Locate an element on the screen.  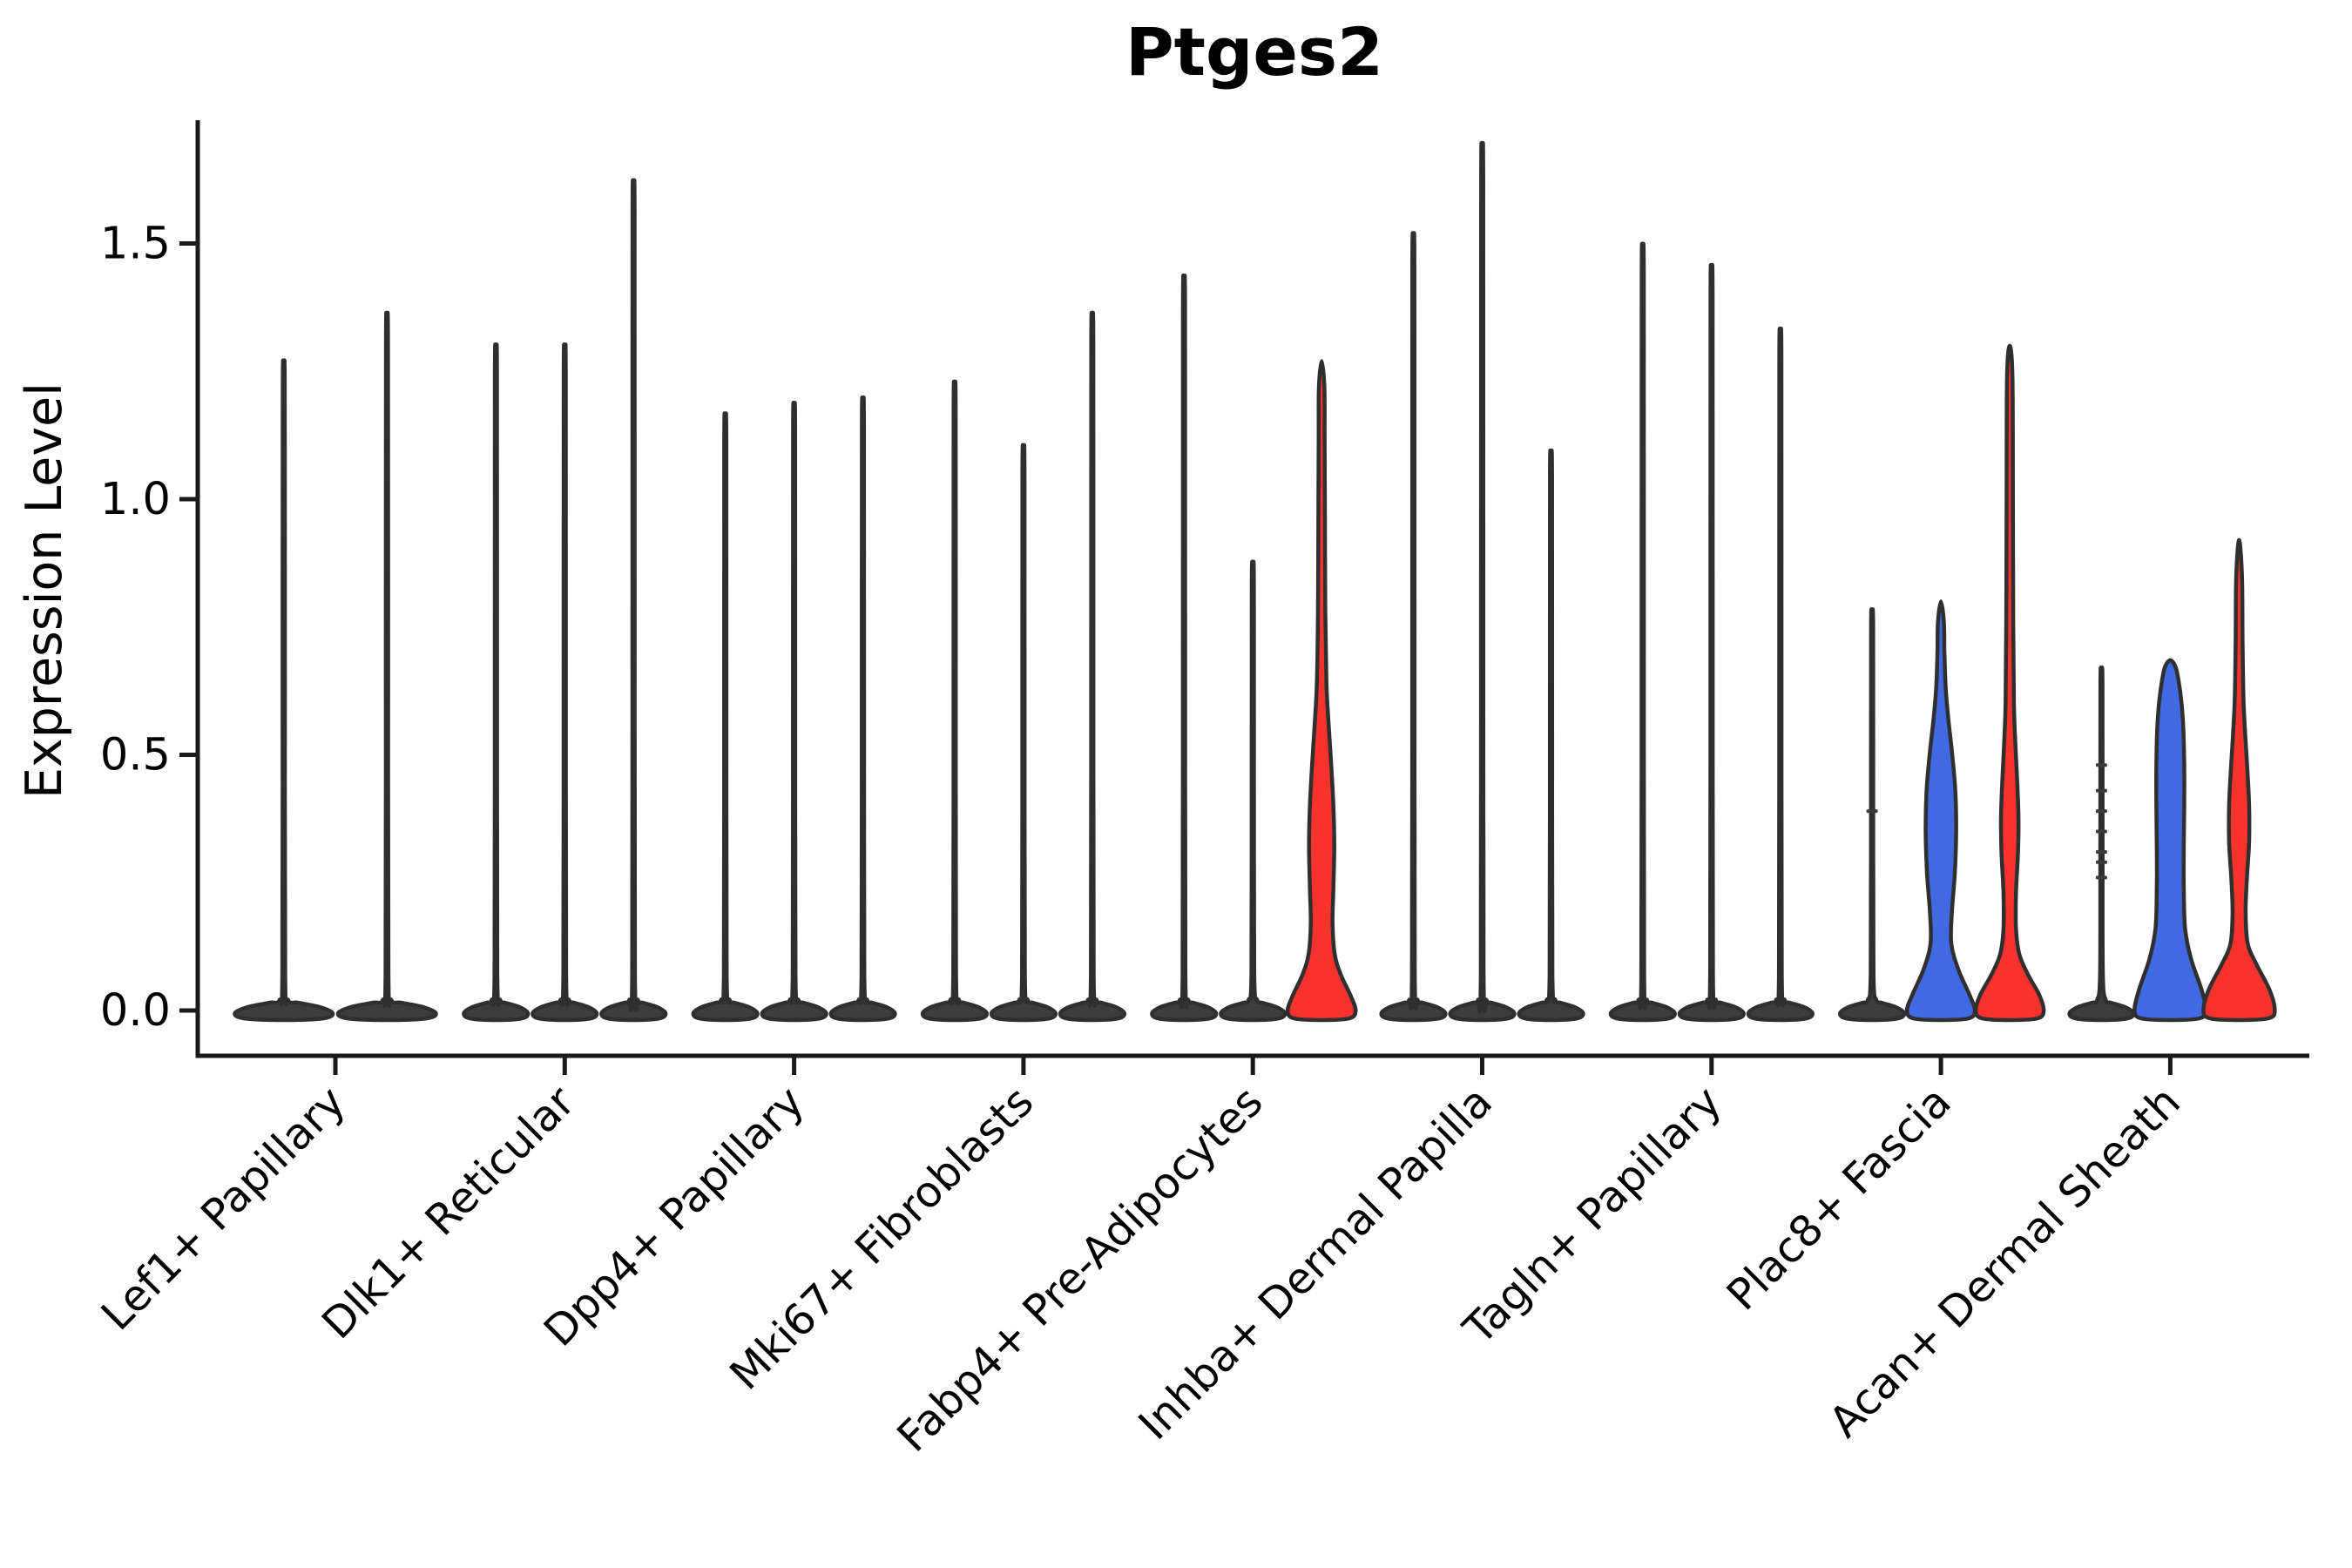
y-tick-label: 1.5 is located at coordinates (135, 245).